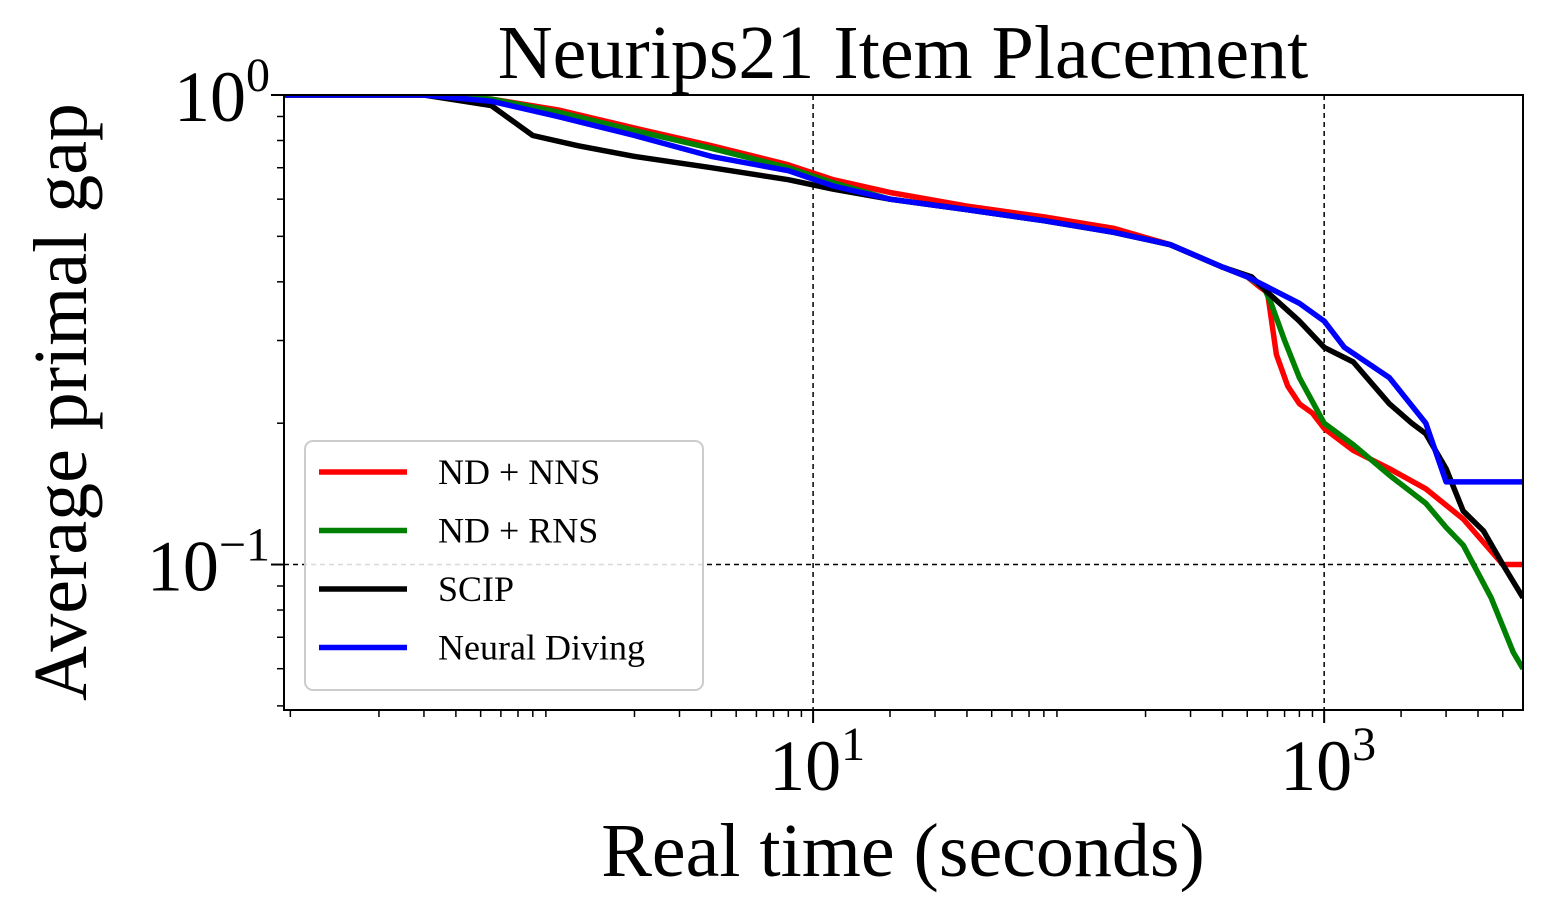 The image size is (1544, 912). Describe the element at coordinates (222, 93) in the screenshot. I see `y-tick-label: 10⁰` at that location.